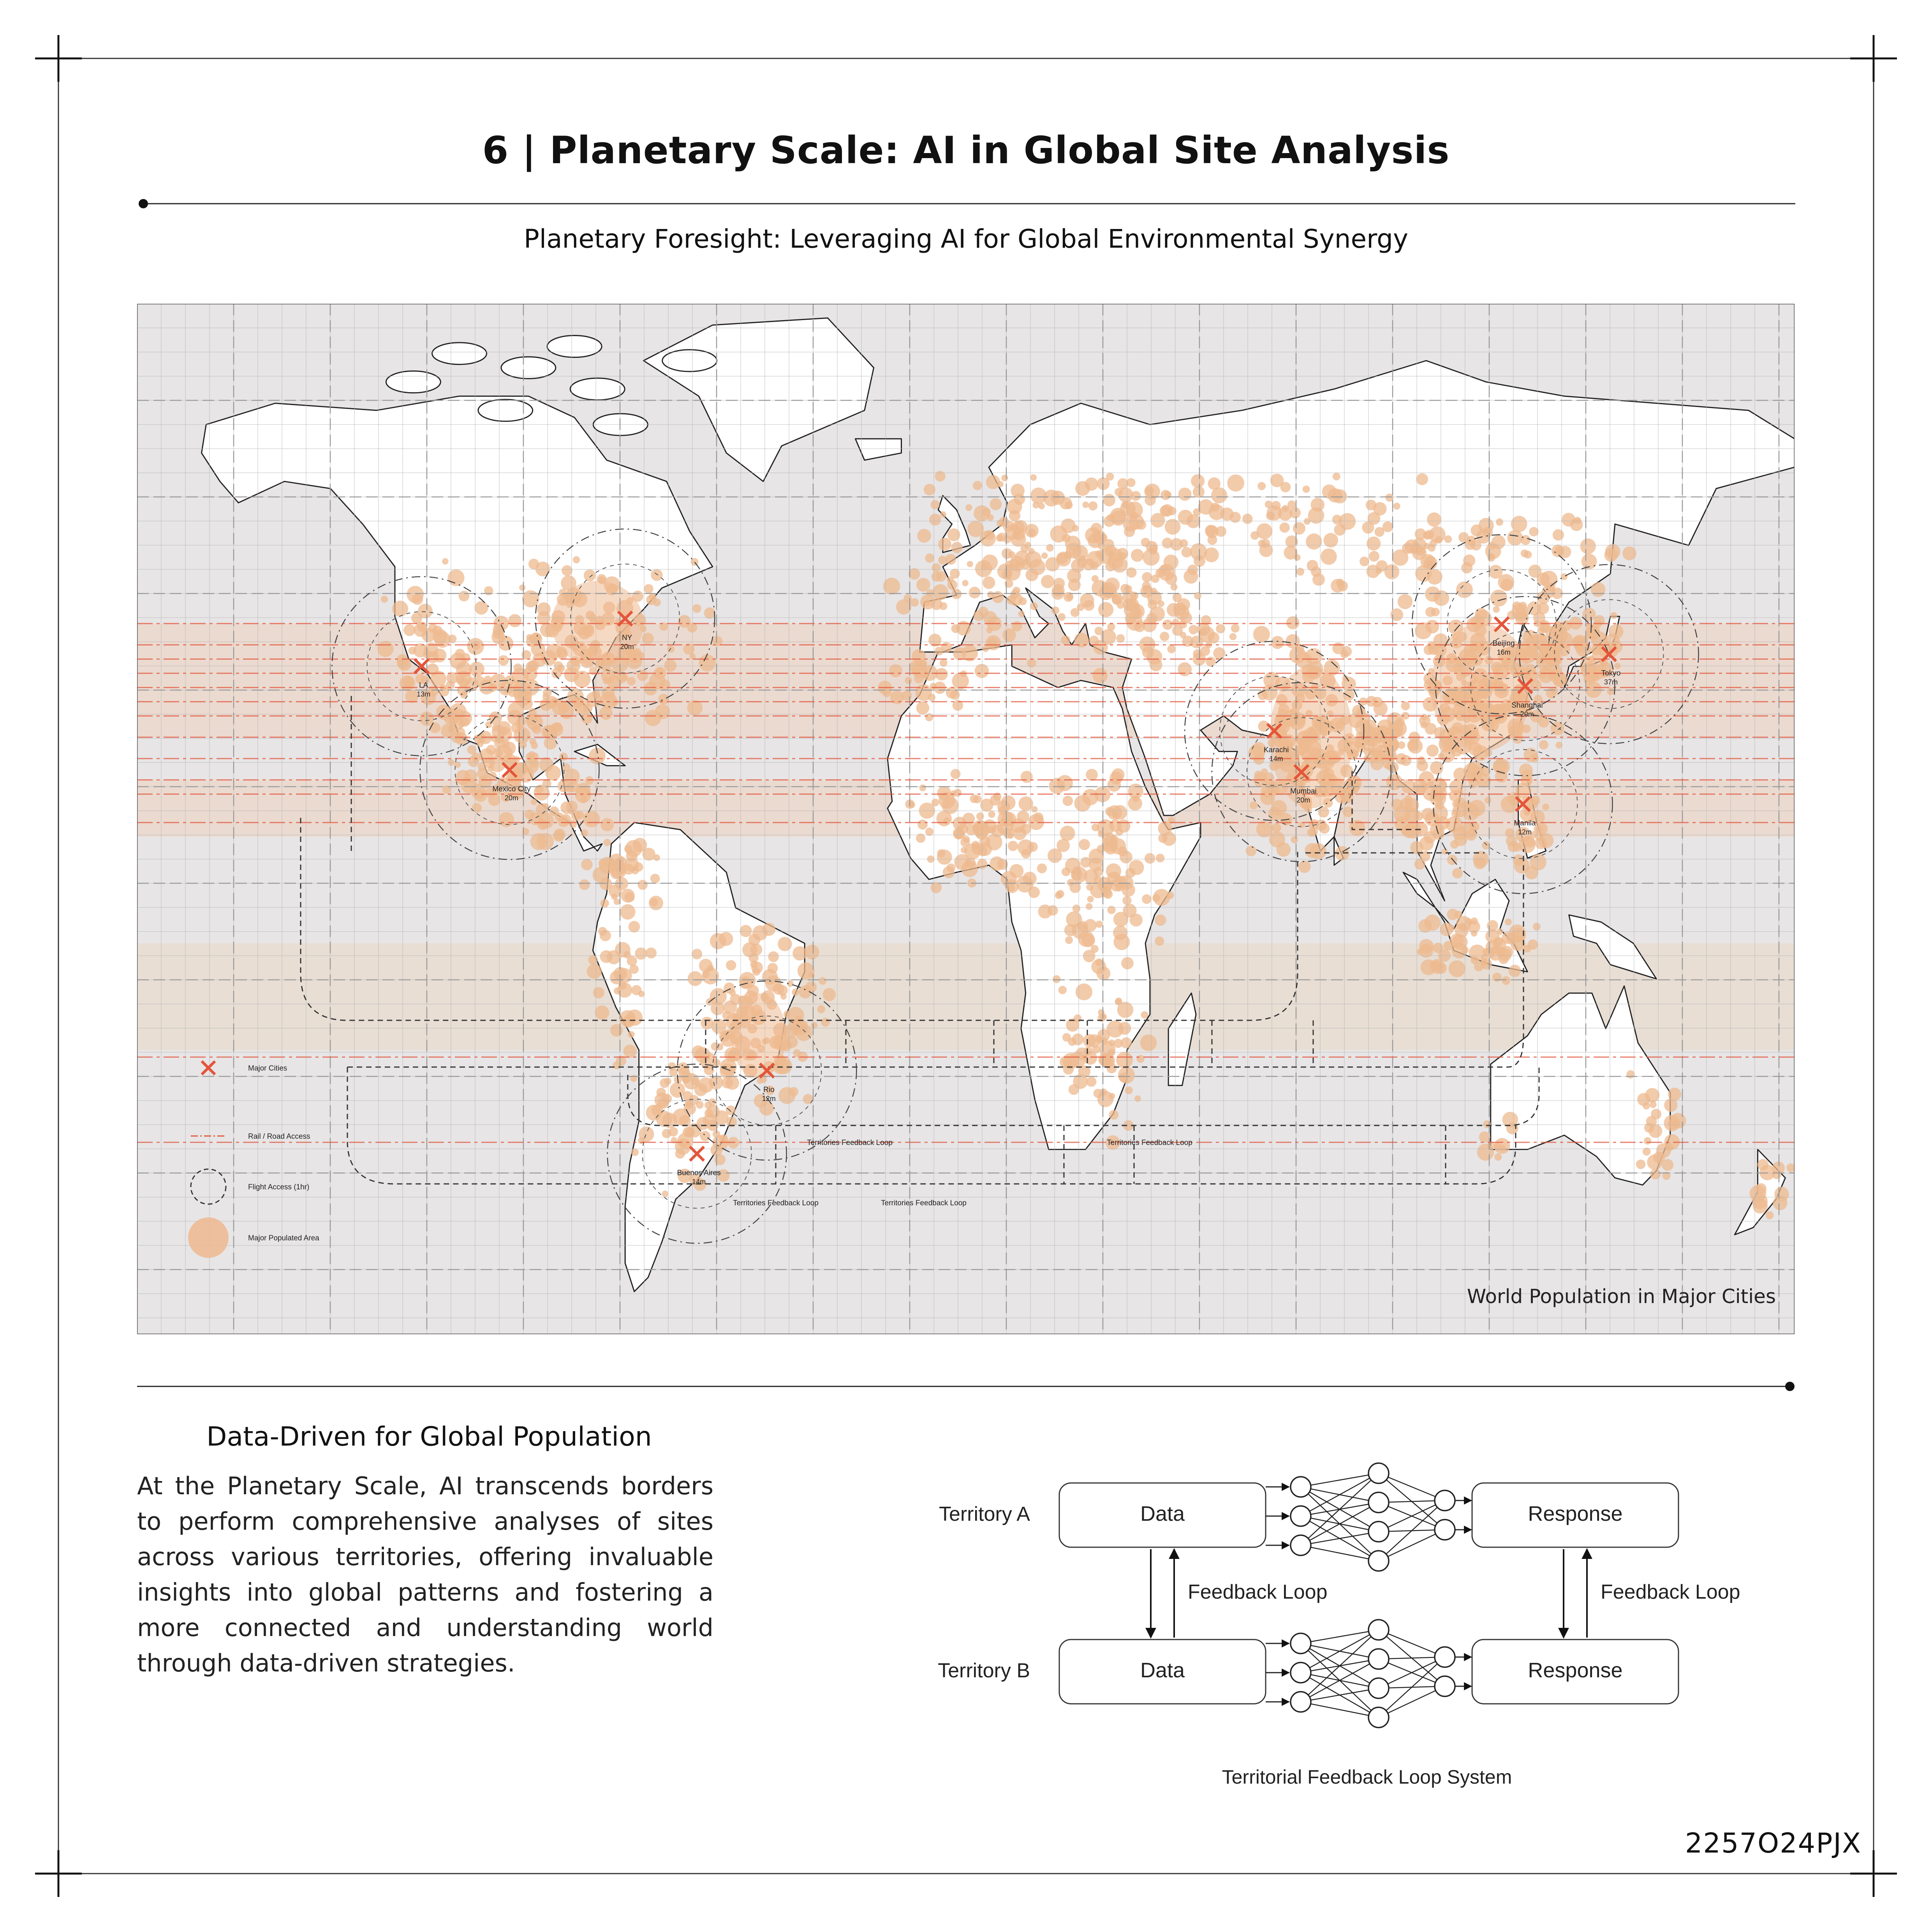  I want to click on city-name-label: NY, so click(627, 638).